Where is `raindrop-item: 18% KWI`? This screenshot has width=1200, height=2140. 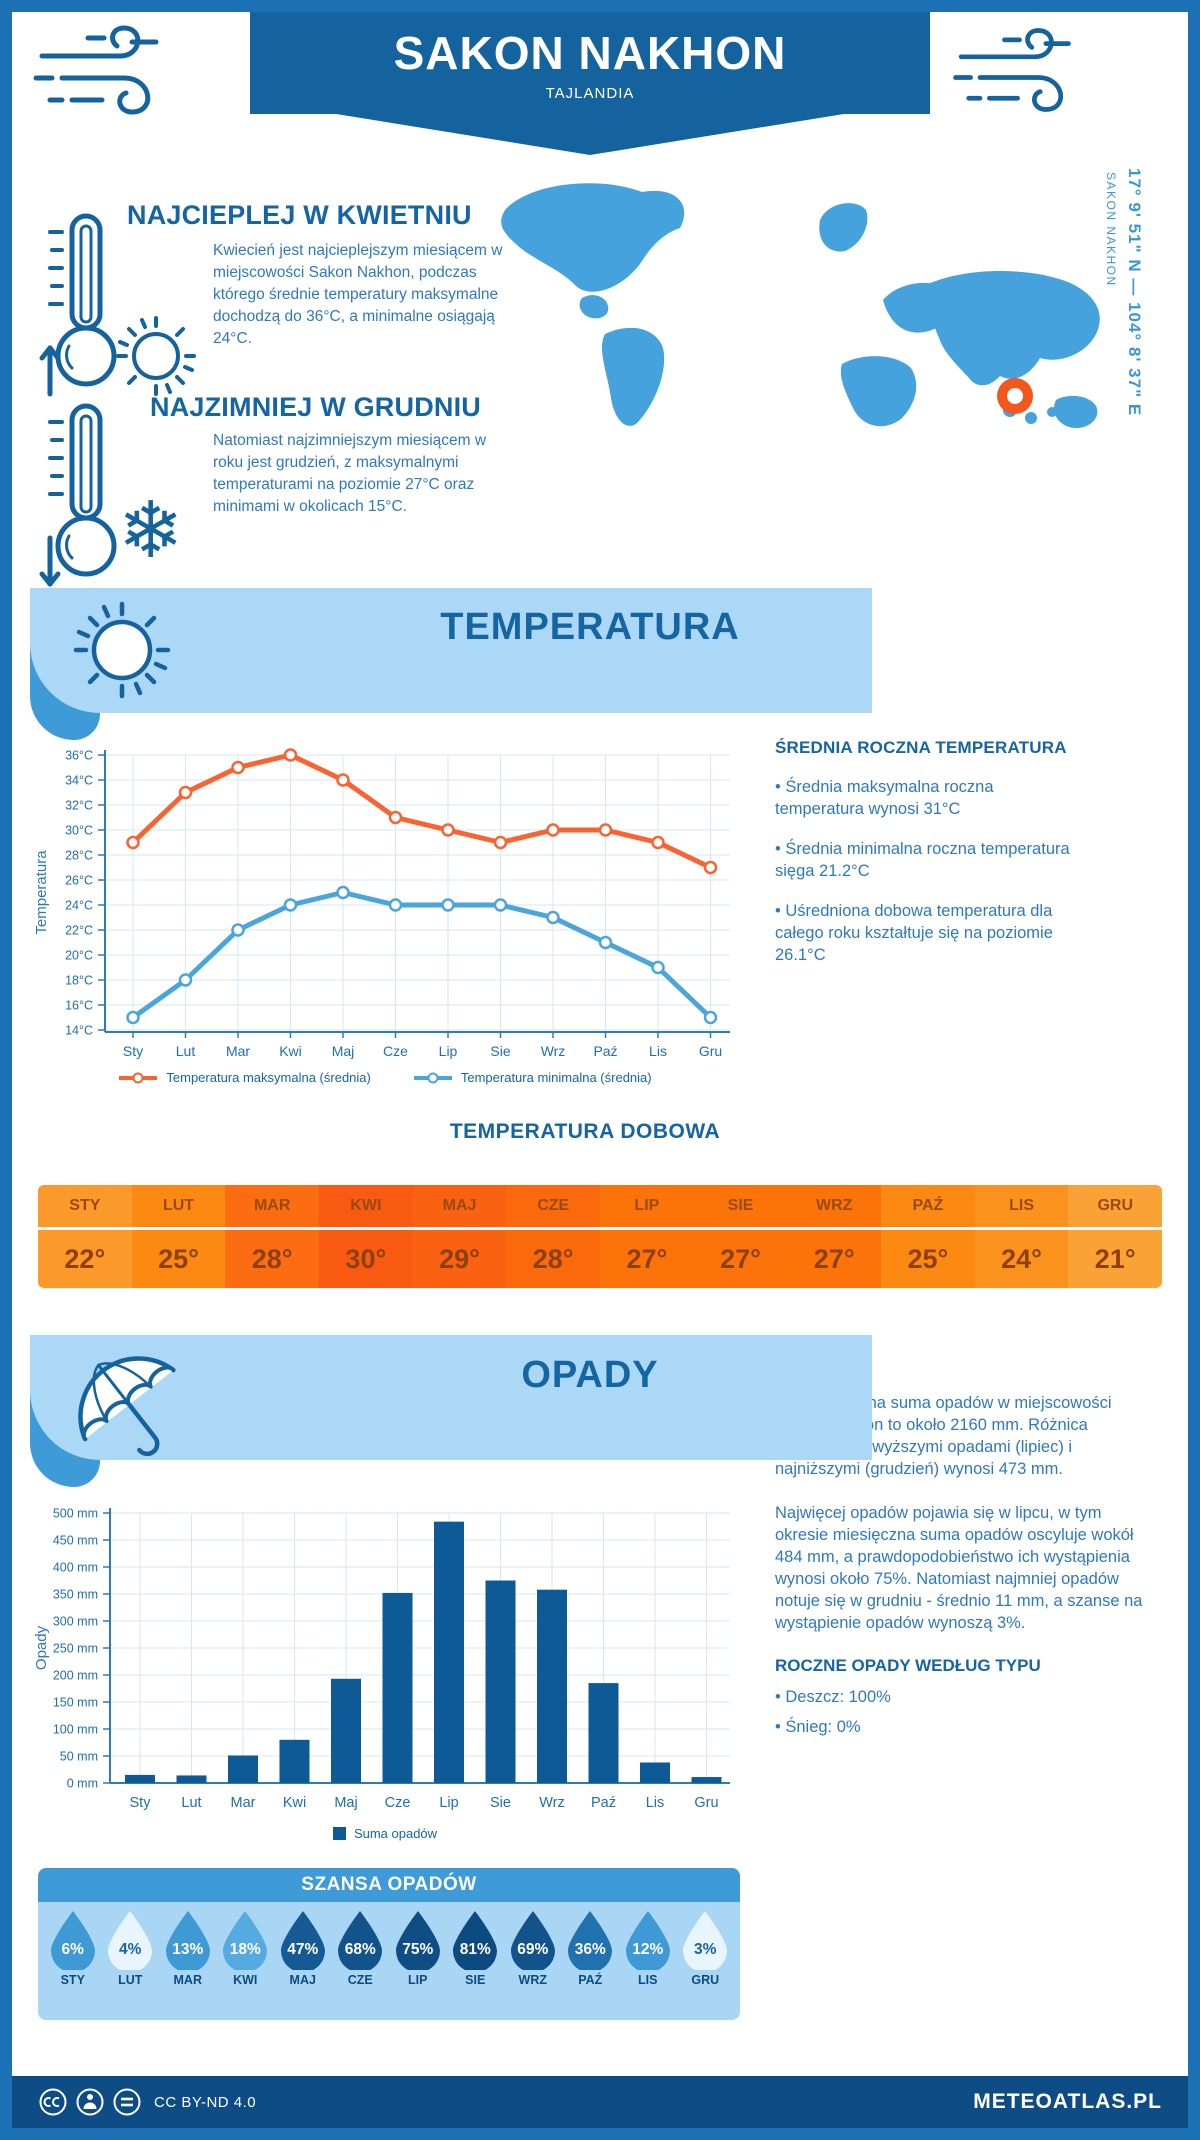
raindrop-item: 18% KWI is located at coordinates (245, 1948).